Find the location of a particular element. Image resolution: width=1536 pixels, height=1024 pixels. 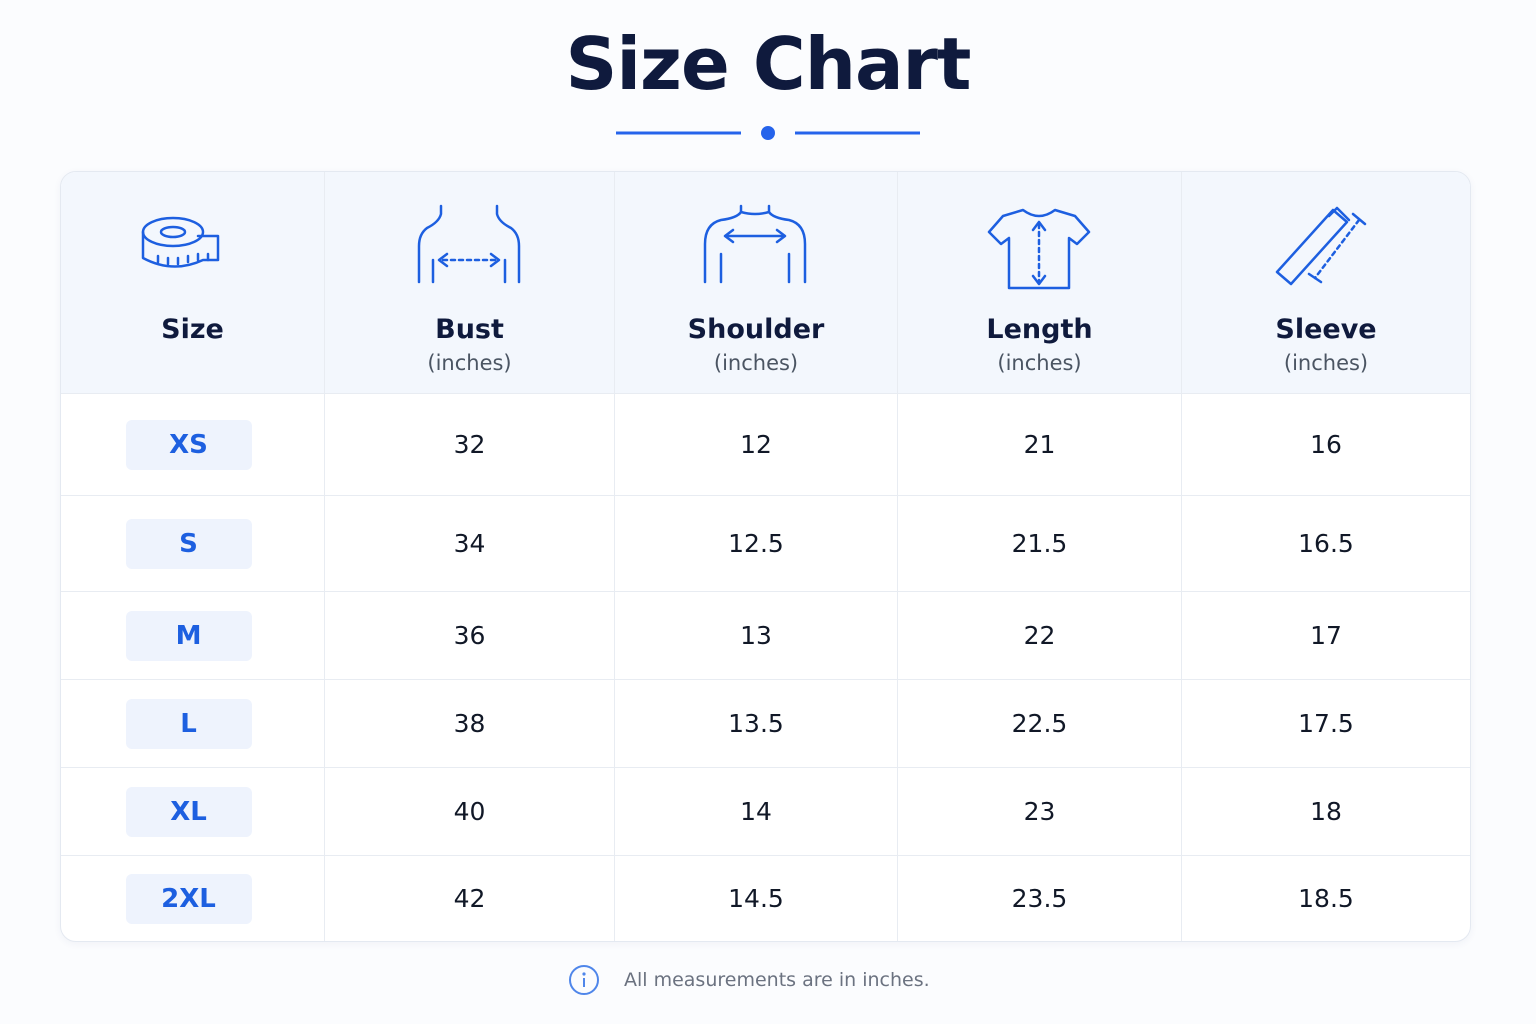

column-header: Size is located at coordinates (193, 283).